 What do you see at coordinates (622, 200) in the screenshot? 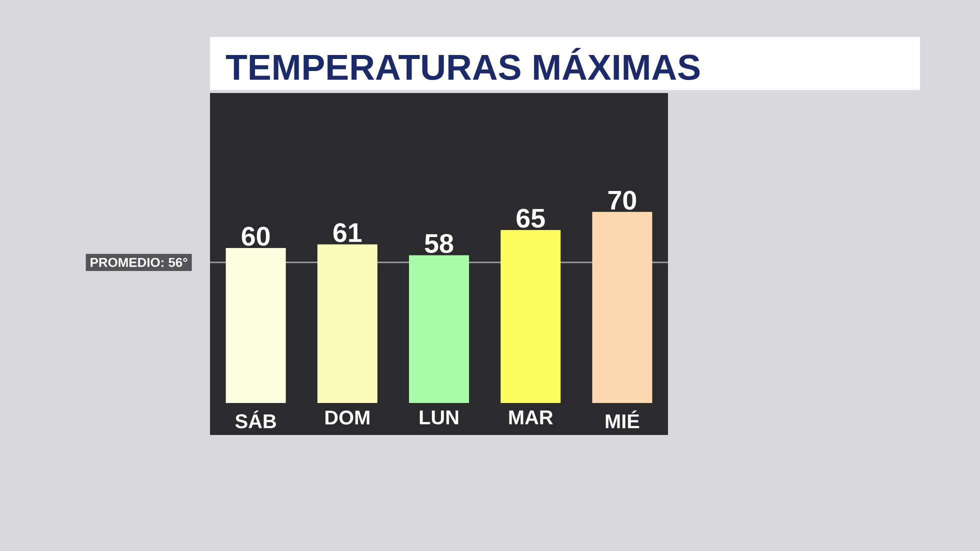
I see `data-label: 70` at bounding box center [622, 200].